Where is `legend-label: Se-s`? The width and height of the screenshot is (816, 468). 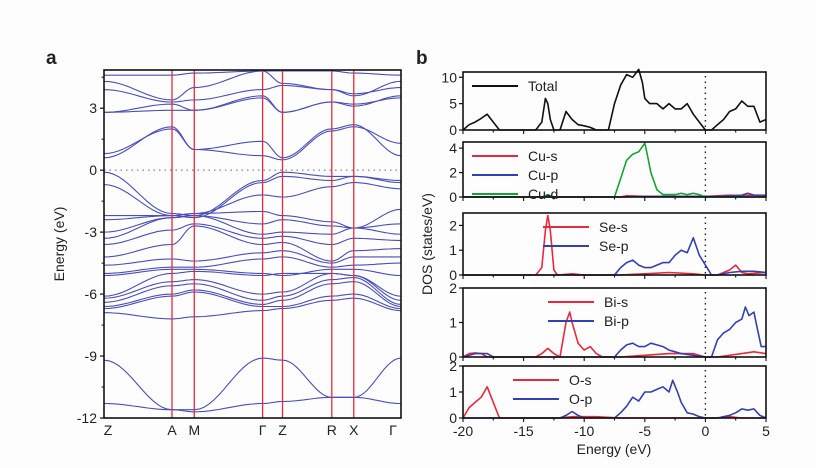
legend-label: Se-s is located at coordinates (613, 227).